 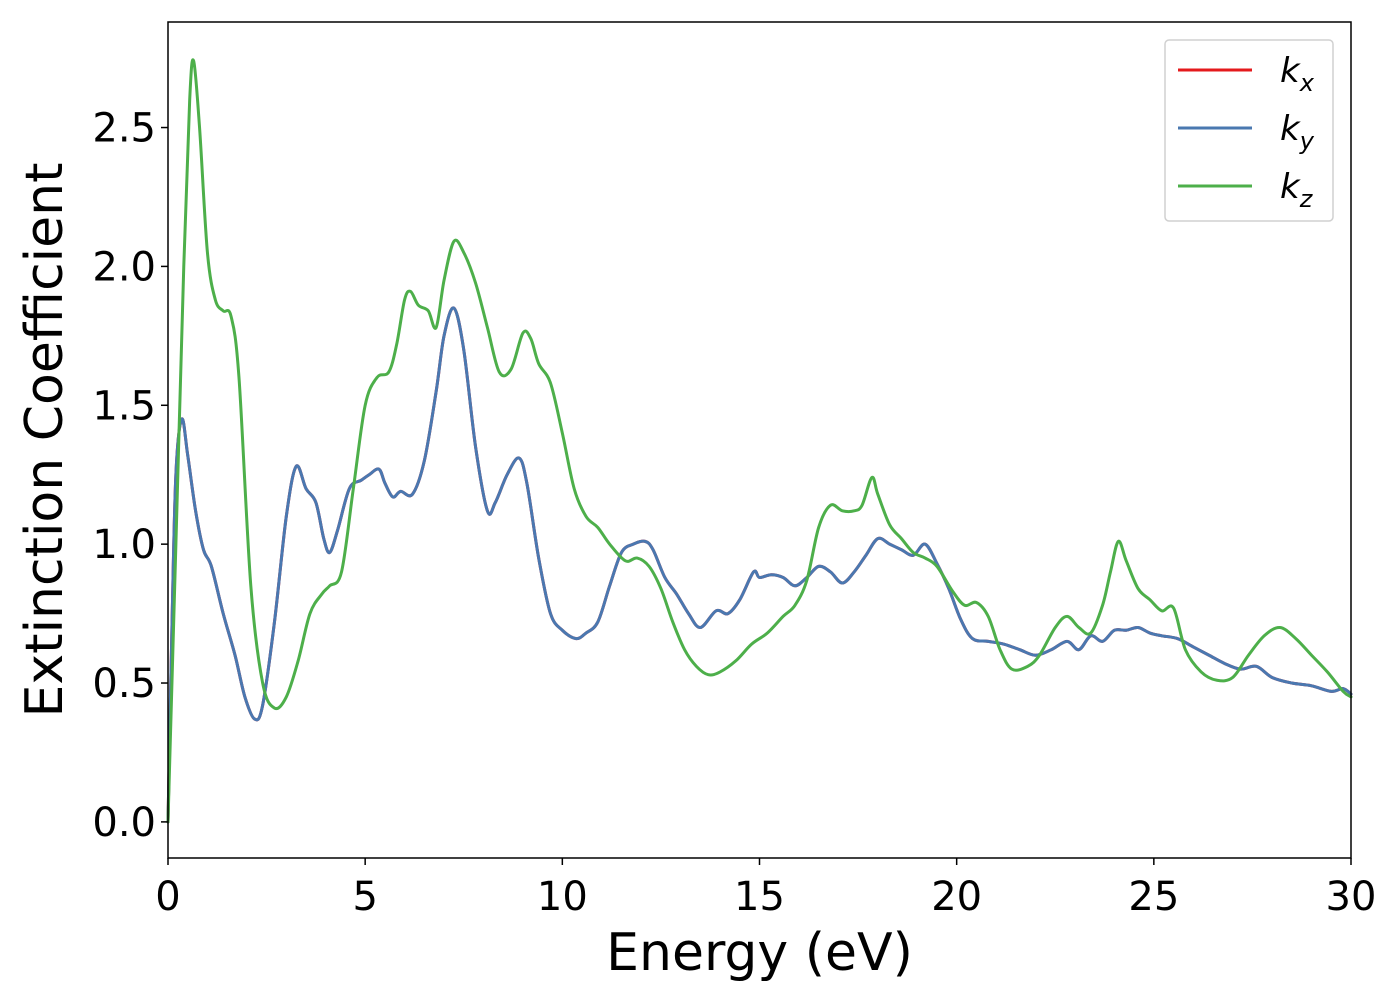 What do you see at coordinates (45, 440) in the screenshot?
I see `y-axis-label: Extinction Coefficient` at bounding box center [45, 440].